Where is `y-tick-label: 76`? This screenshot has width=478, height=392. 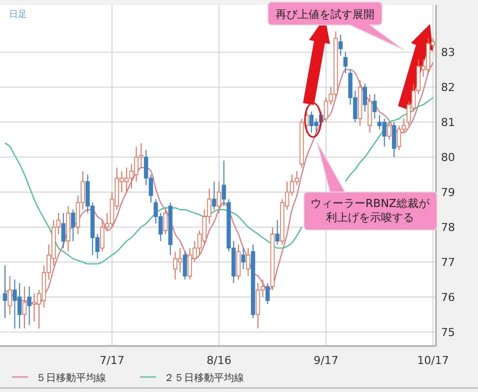 y-tick-label: 76 is located at coordinates (448, 297).